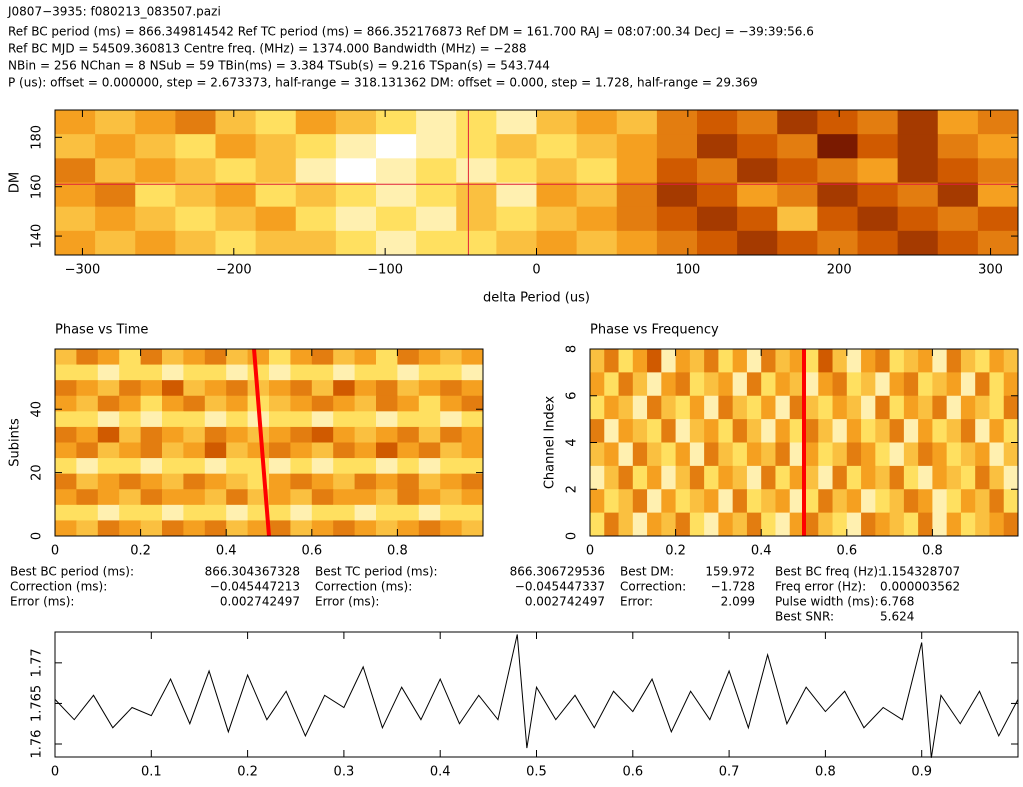 The width and height of the screenshot is (1023, 787). Describe the element at coordinates (828, 572) in the screenshot. I see `result-label: Best BC freq (Hz):` at that location.